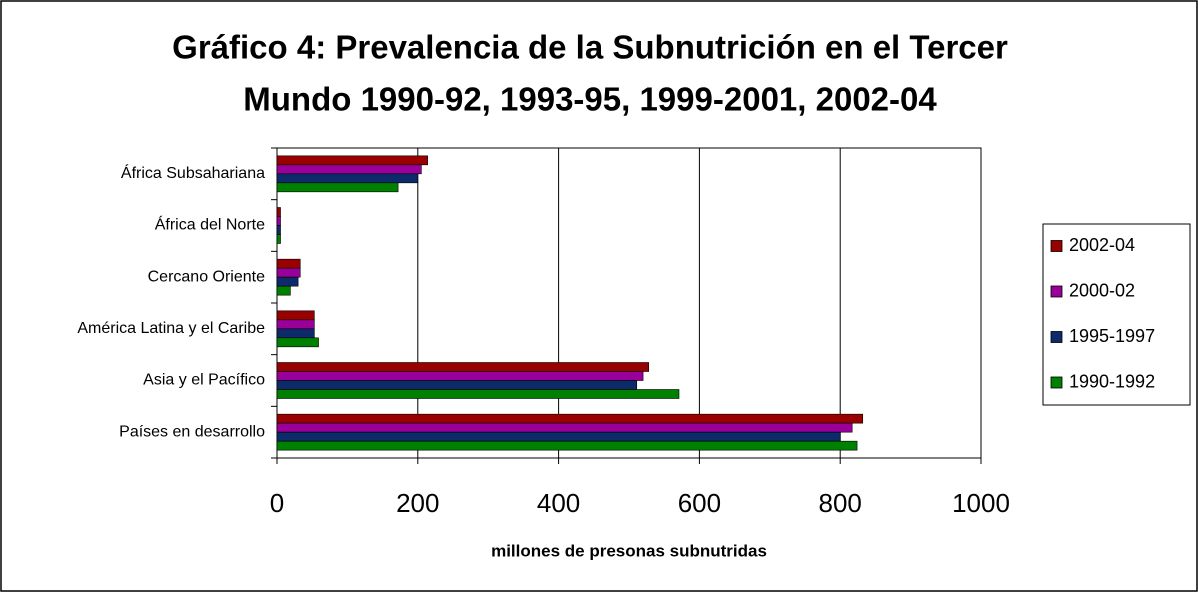  Describe the element at coordinates (206, 276) in the screenshot. I see `y-tick-label: Cercano Oriente` at that location.